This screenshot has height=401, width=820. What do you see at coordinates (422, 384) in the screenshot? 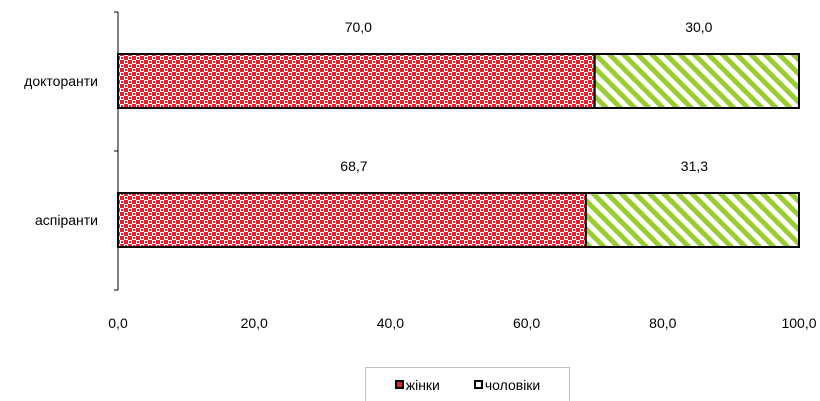
I see `legend-label-women: жінки` at bounding box center [422, 384].